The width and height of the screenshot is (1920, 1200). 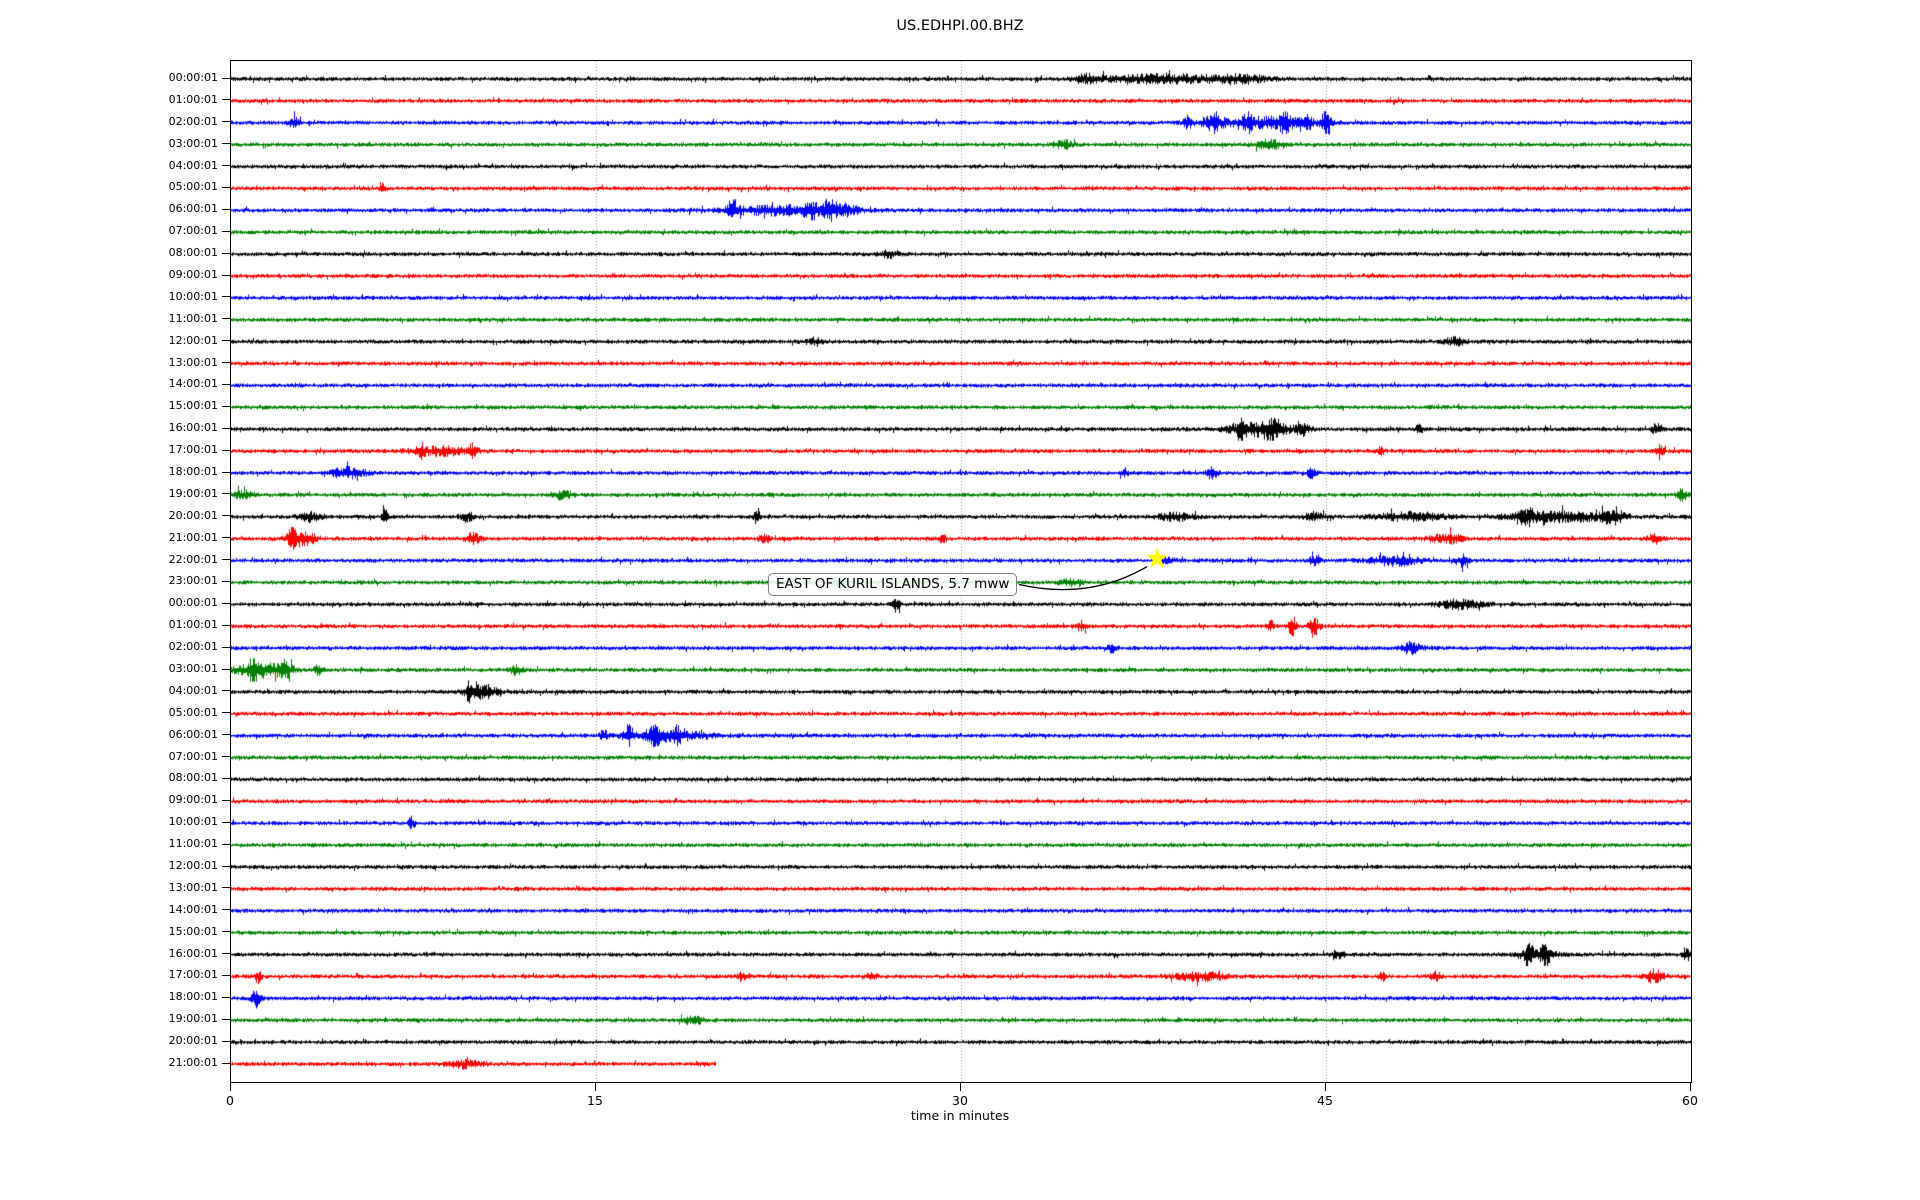 What do you see at coordinates (193, 559) in the screenshot?
I see `hour-label: 22:00:01` at bounding box center [193, 559].